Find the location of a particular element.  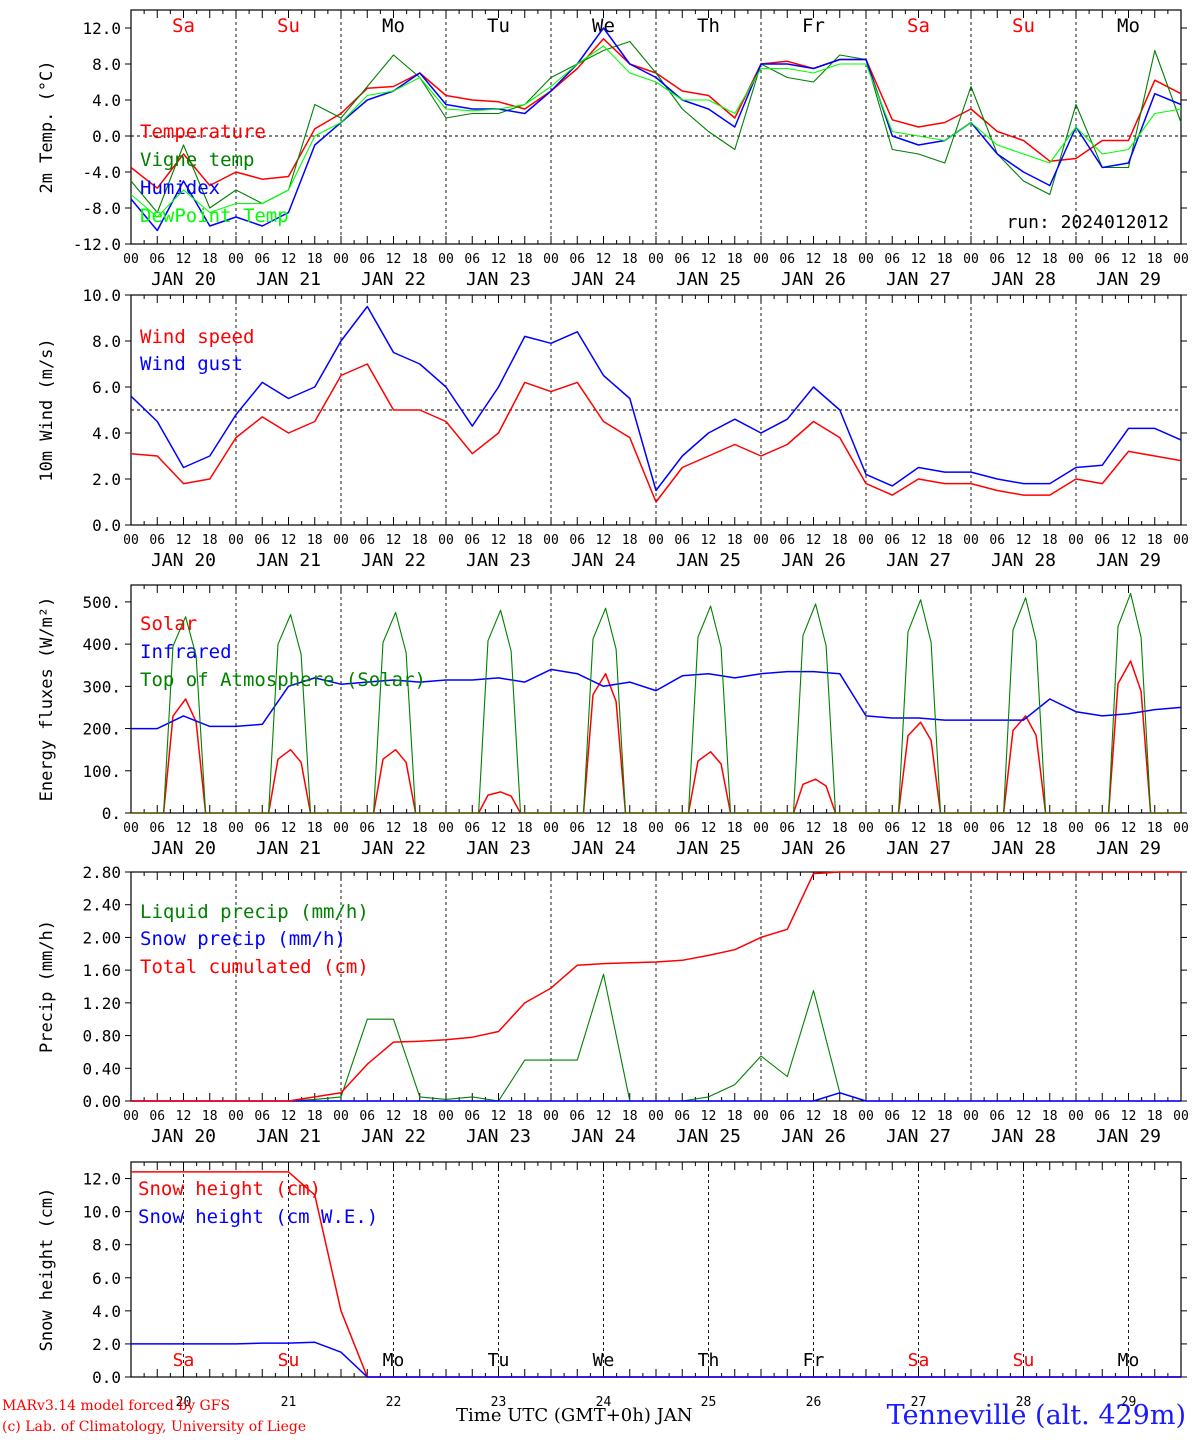

legend-entry: Top of Atmosphere (Solar) is located at coordinates (283, 680).